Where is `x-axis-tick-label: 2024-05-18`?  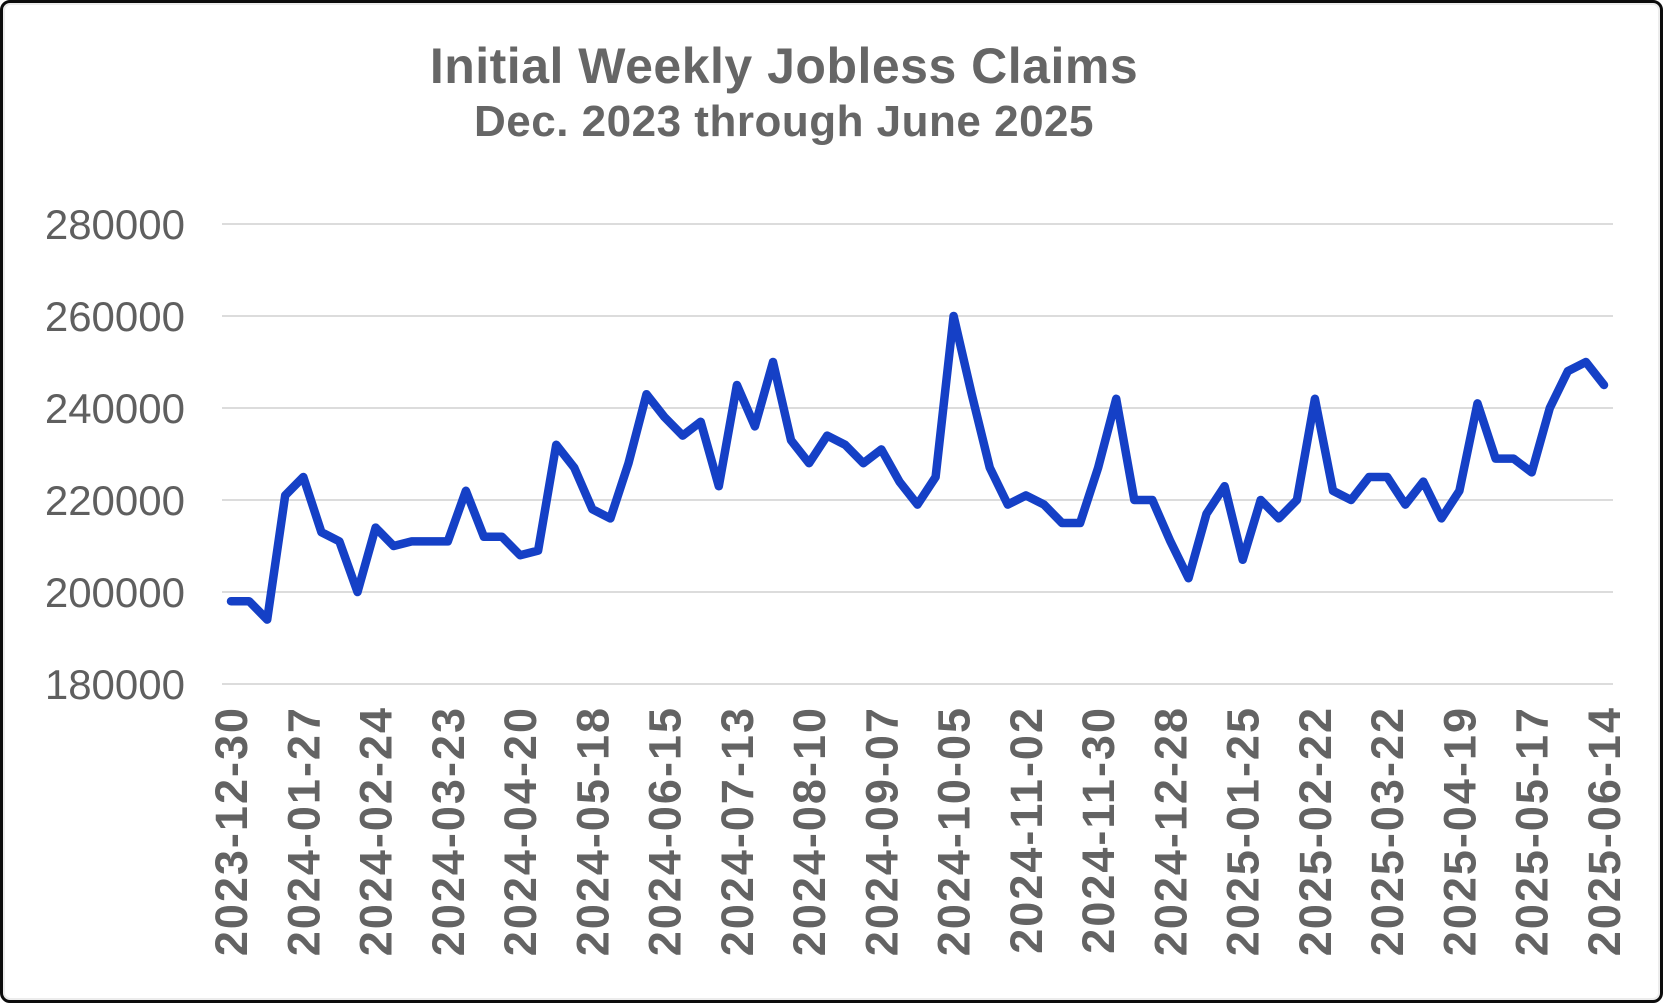
x-axis-tick-label: 2024-05-18 is located at coordinates (592, 831).